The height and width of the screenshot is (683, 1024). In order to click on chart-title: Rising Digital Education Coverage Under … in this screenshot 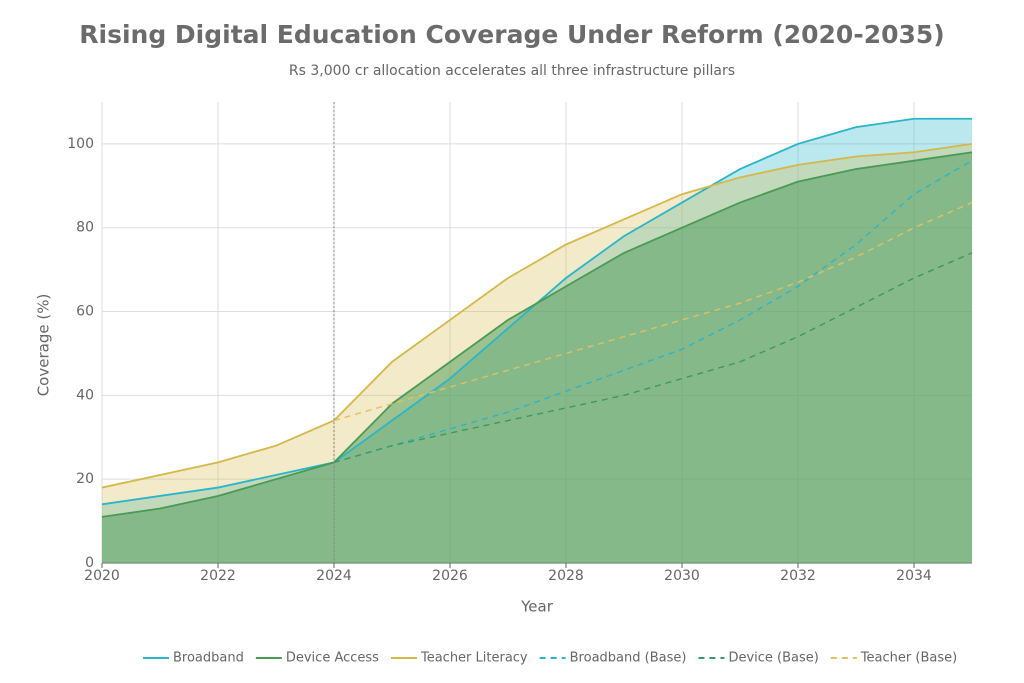, I will do `click(511, 34)`.